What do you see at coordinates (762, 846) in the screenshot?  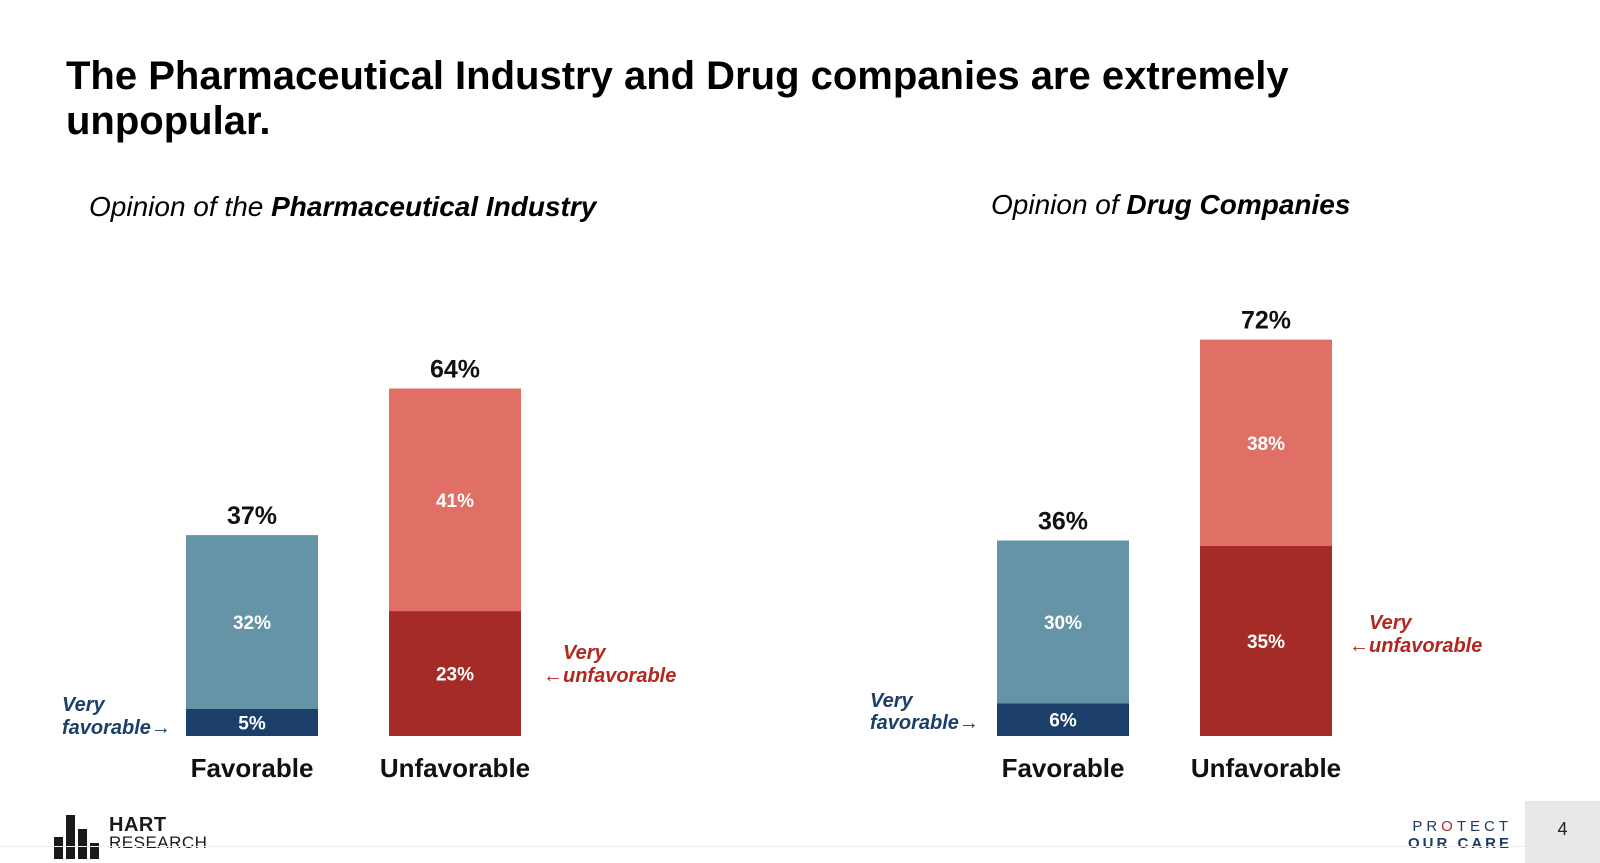 I see `footer-divider` at bounding box center [762, 846].